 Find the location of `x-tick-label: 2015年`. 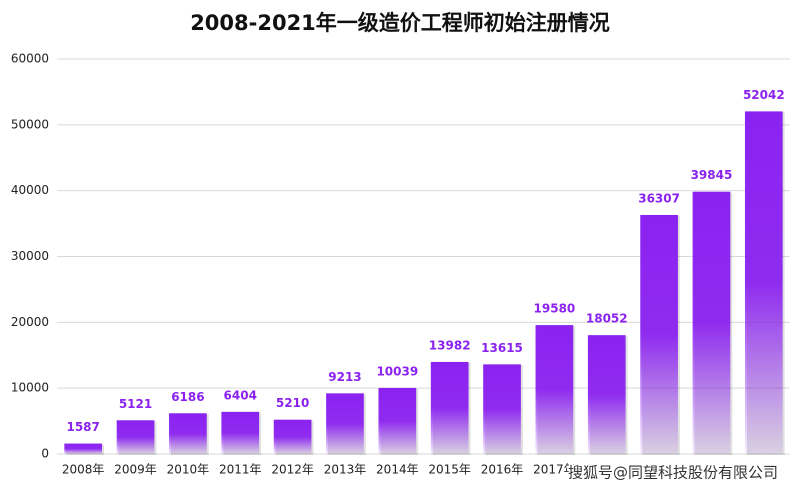

x-tick-label: 2015年 is located at coordinates (449, 470).